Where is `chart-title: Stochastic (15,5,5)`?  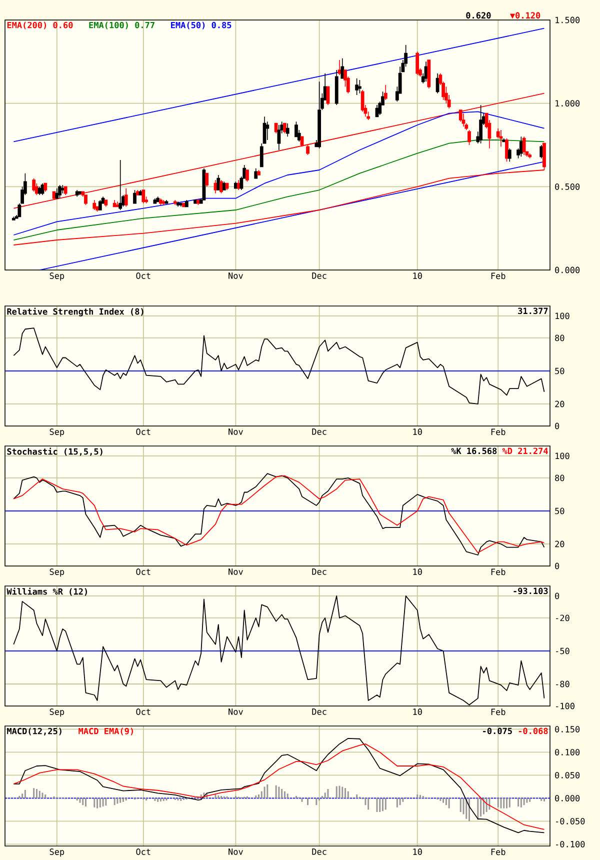 chart-title: Stochastic (15,5,5) is located at coordinates (54, 452).